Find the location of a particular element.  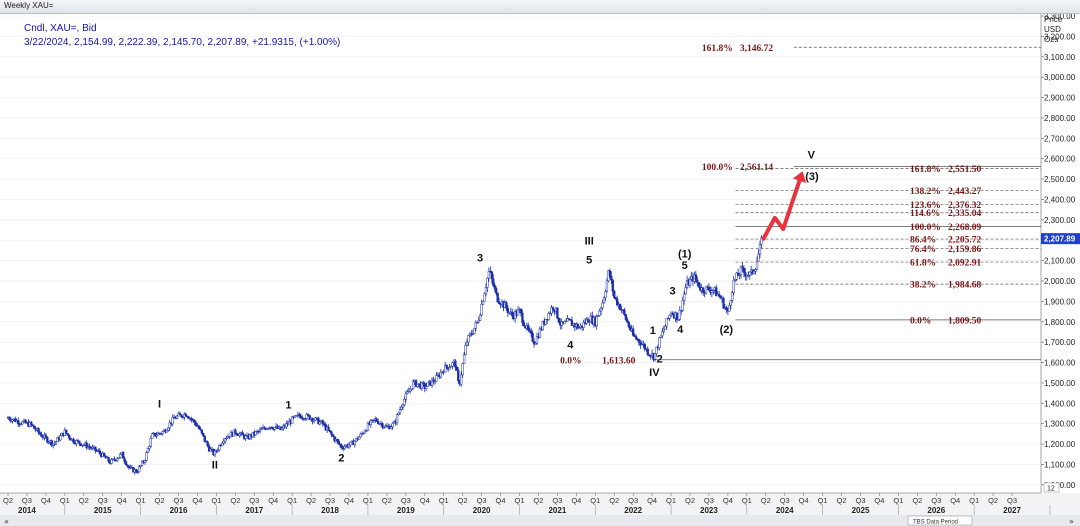

fib-value: 2,561.14 is located at coordinates (757, 168).